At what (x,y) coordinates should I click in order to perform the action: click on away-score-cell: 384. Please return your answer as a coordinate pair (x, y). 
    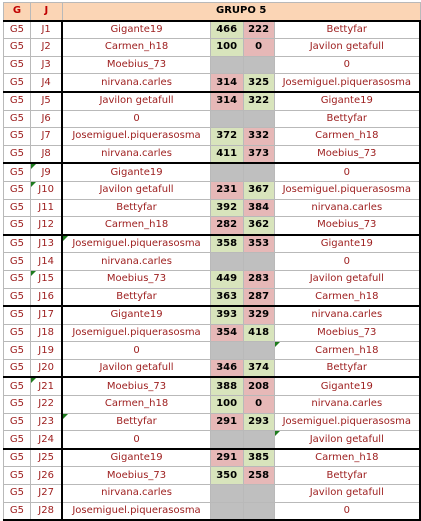
    Looking at the image, I should click on (258, 208).